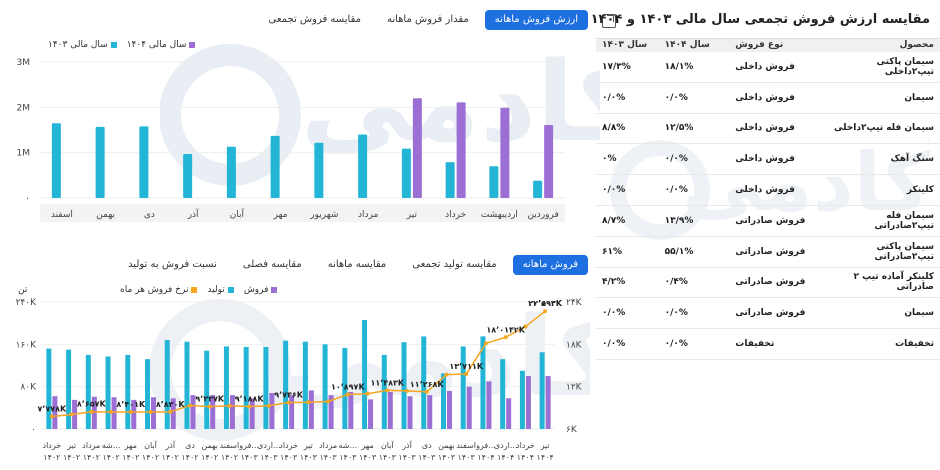  I want to click on right-y-tick-label: ۱۸K, so click(574, 345).